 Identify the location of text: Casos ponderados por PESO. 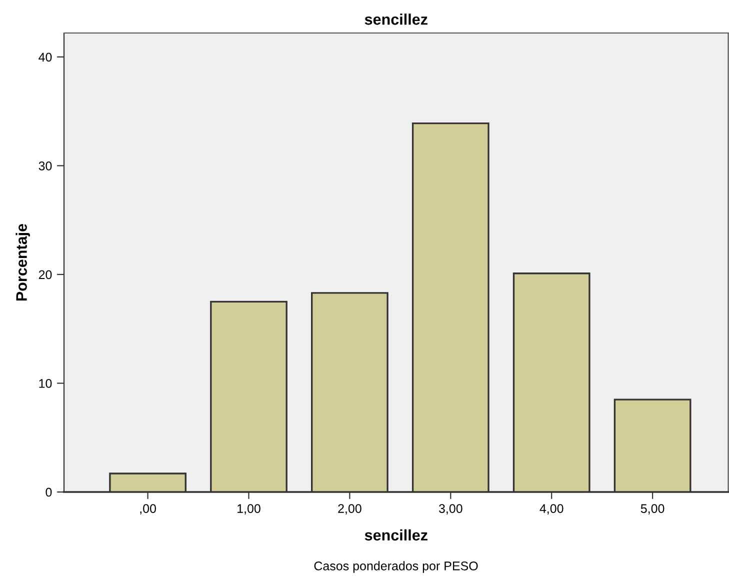
(396, 567).